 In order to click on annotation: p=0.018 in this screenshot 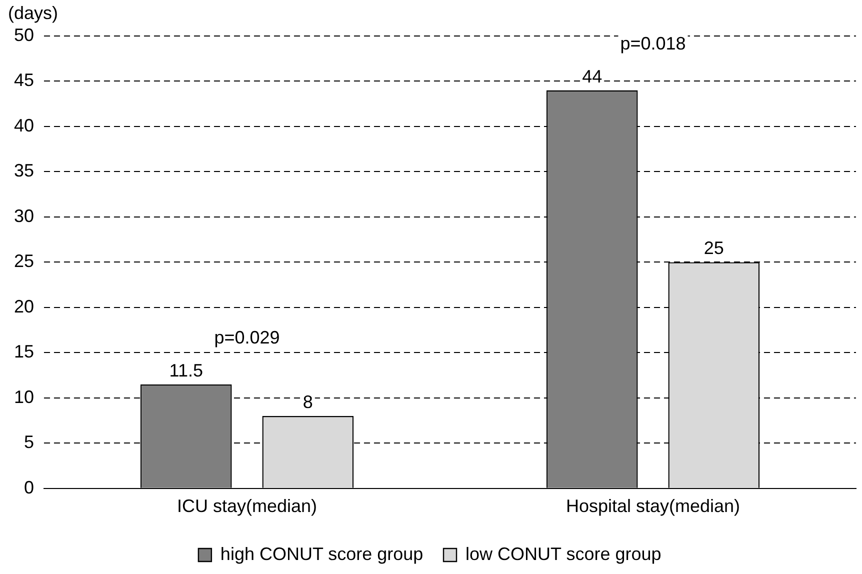, I will do `click(653, 43)`.